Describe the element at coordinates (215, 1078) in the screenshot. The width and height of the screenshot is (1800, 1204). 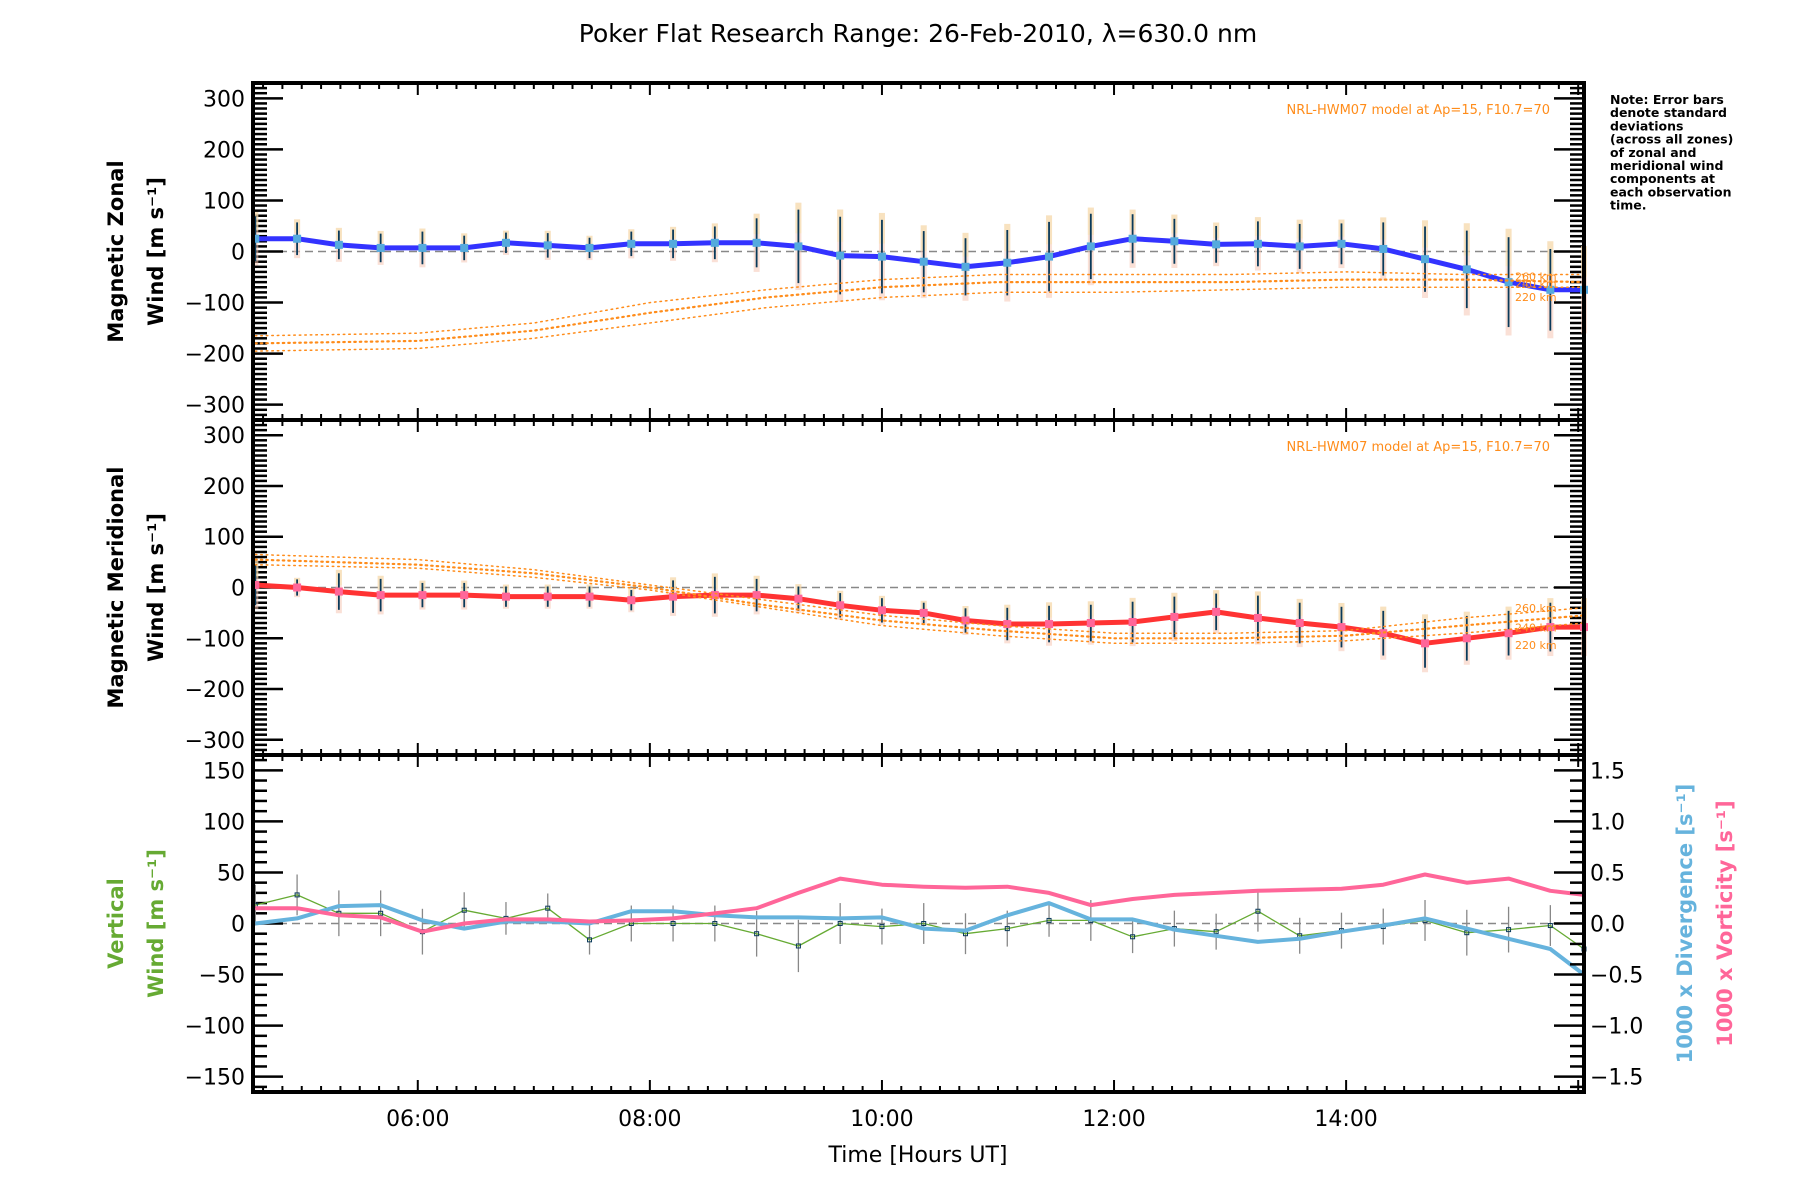
I see `y-tick-label: −150` at that location.